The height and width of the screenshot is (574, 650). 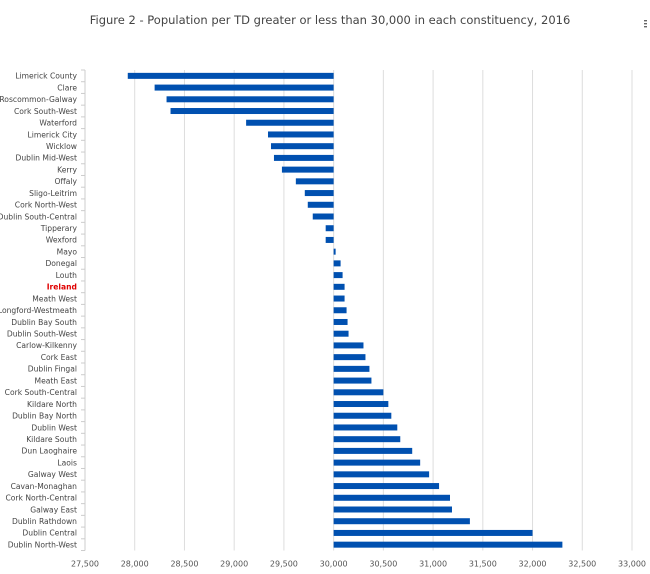 I want to click on x-tick-label: 30,000, so click(x=334, y=564).